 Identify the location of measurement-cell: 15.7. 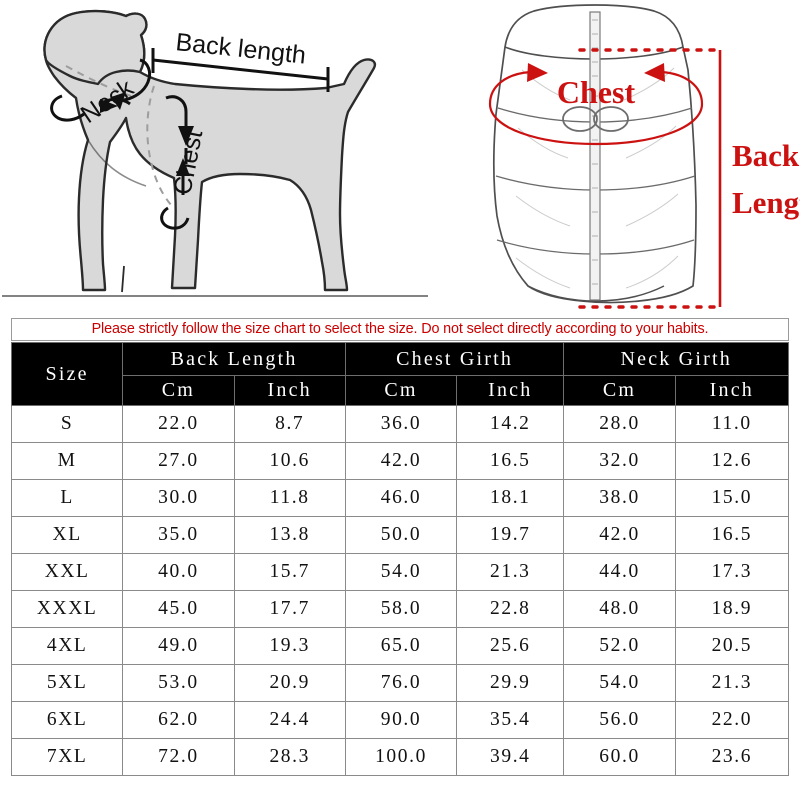
(289, 572).